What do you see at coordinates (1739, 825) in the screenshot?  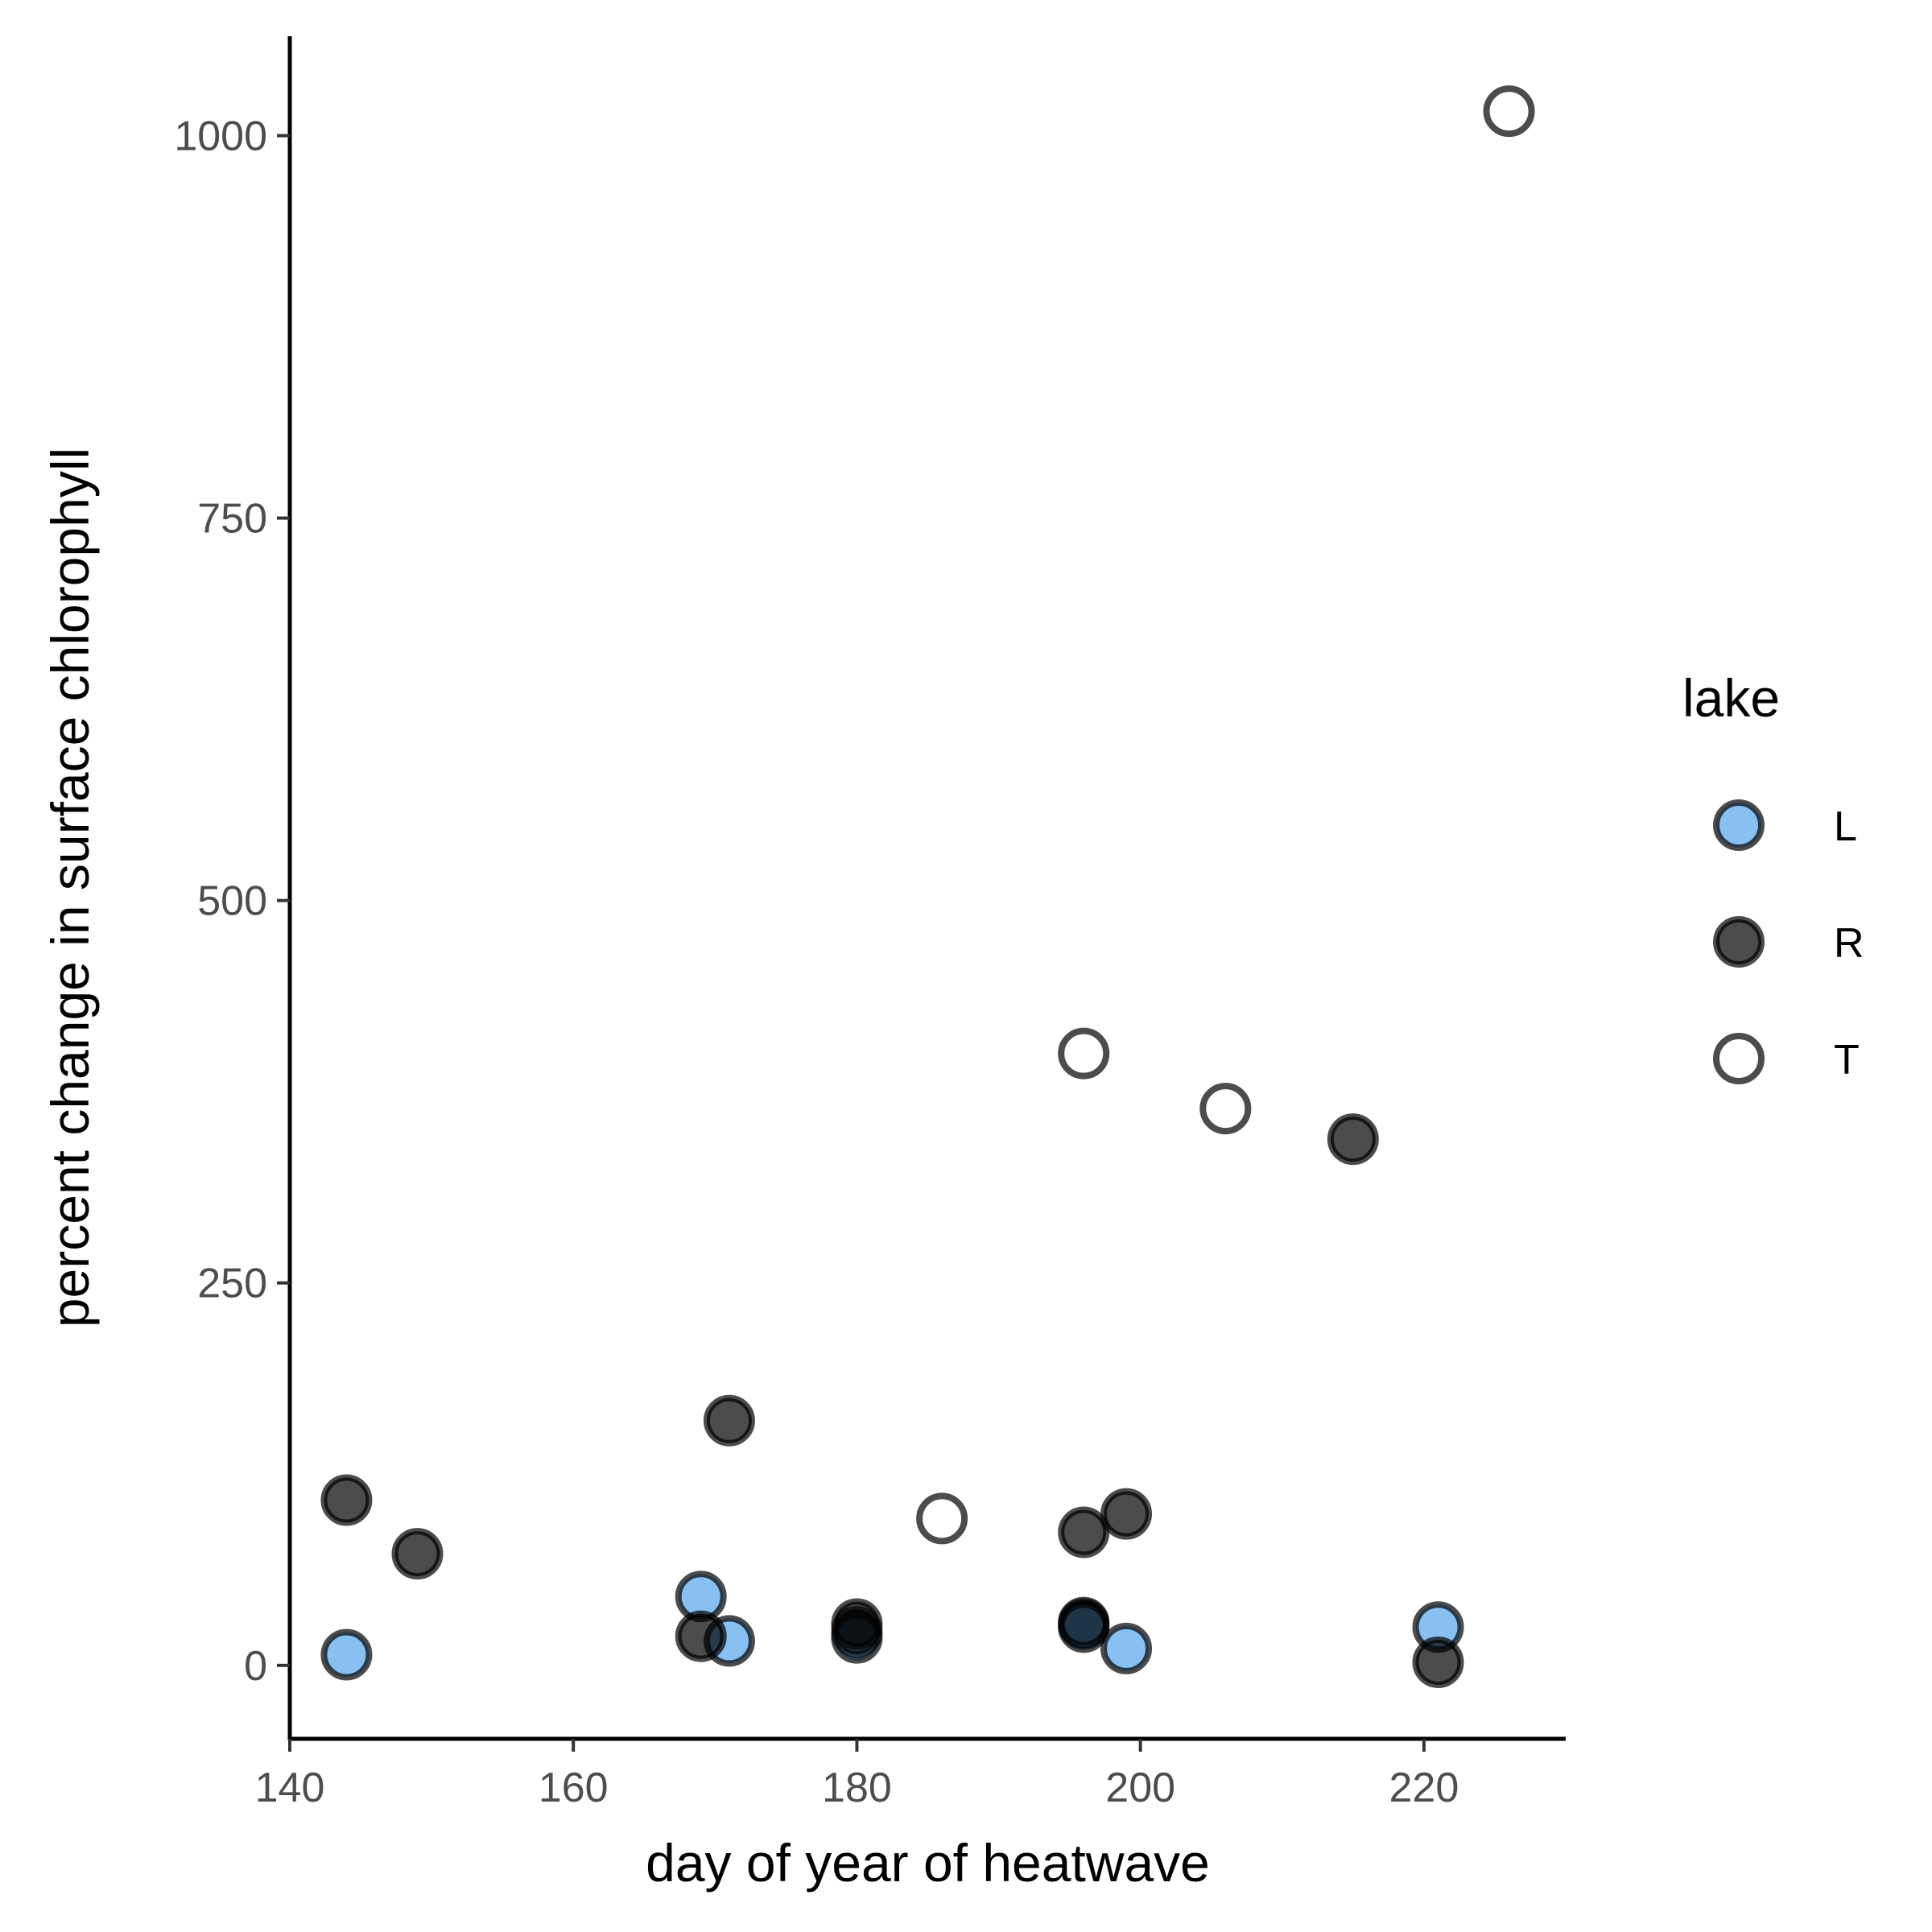 I see `legend-key-L` at bounding box center [1739, 825].